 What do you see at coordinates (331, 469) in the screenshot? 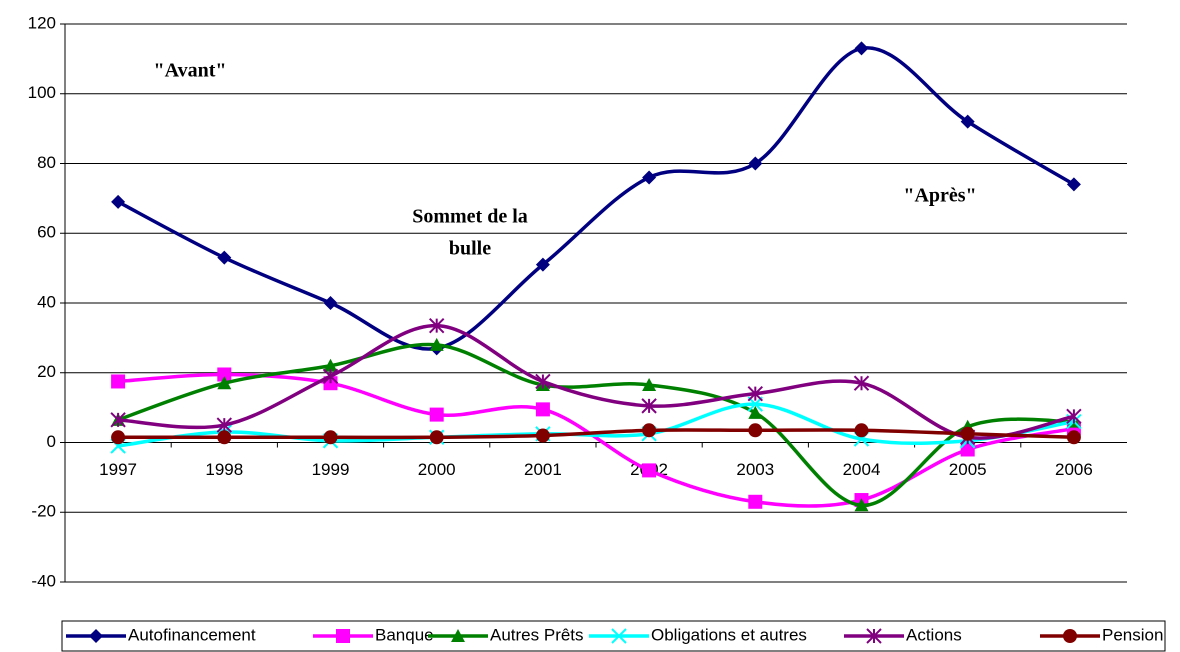
I see `x-tick-label: 1999` at bounding box center [331, 469].